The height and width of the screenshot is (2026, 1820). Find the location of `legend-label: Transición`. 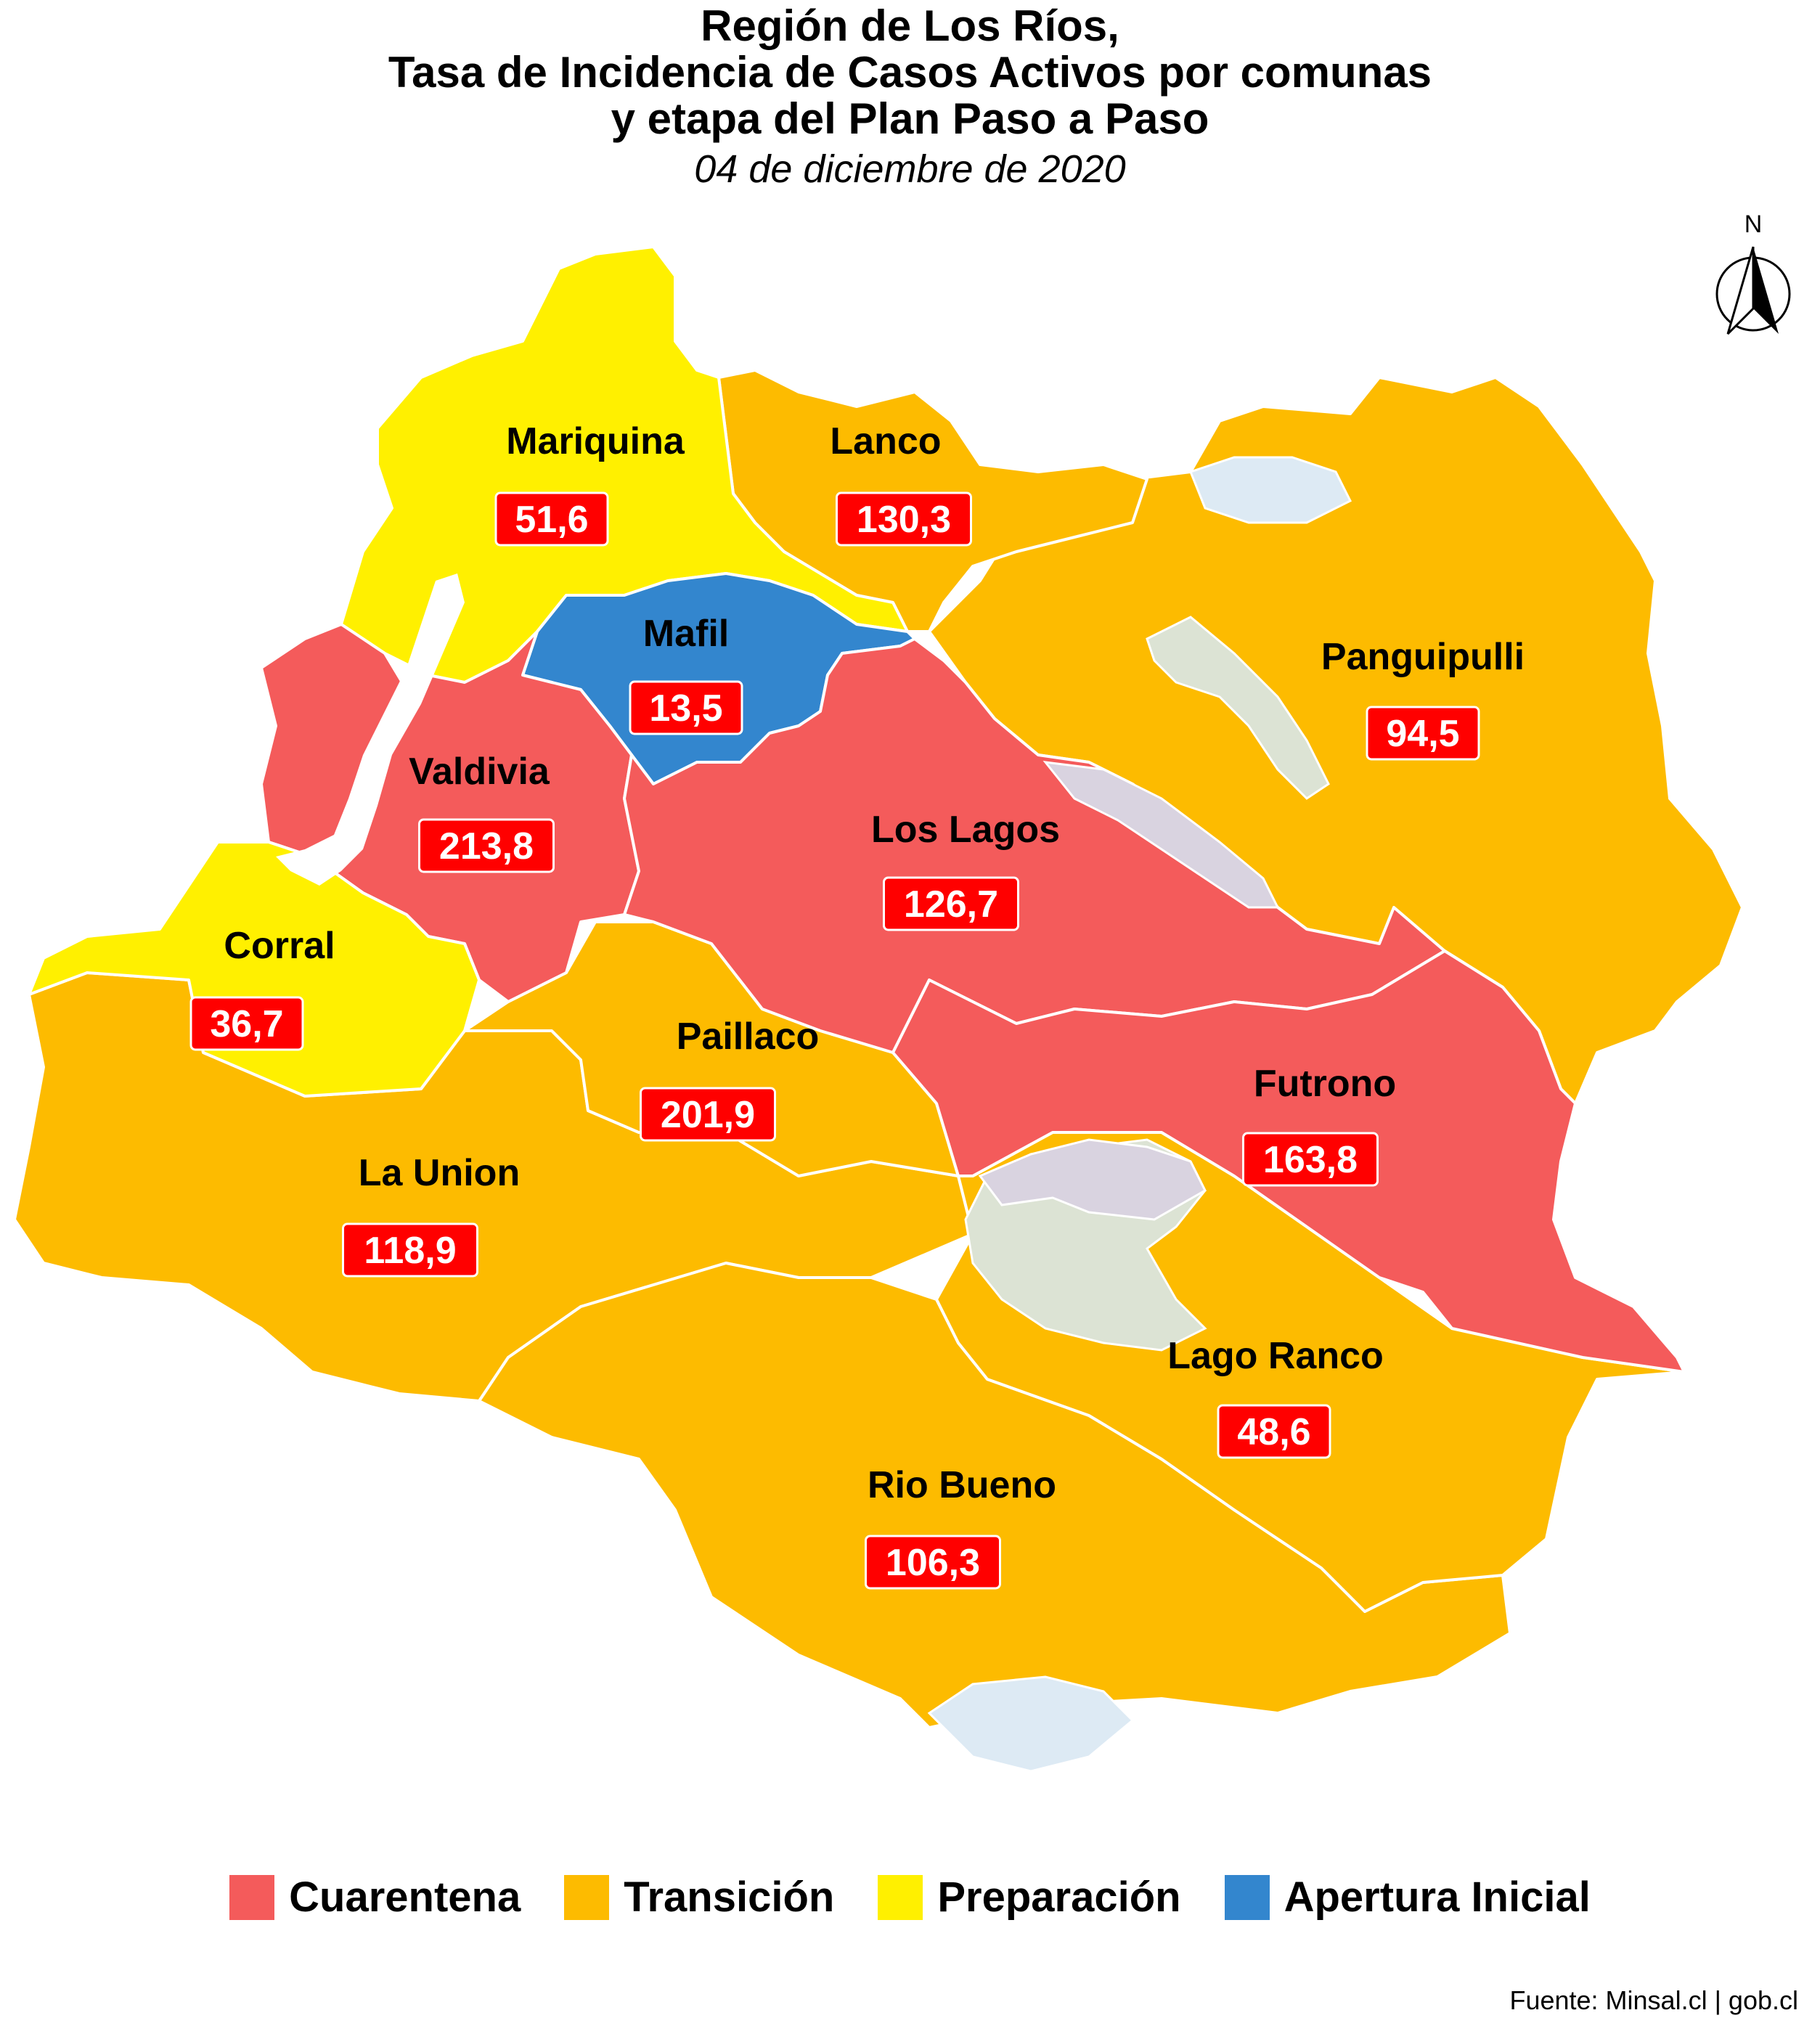

legend-label: Transición is located at coordinates (729, 1897).